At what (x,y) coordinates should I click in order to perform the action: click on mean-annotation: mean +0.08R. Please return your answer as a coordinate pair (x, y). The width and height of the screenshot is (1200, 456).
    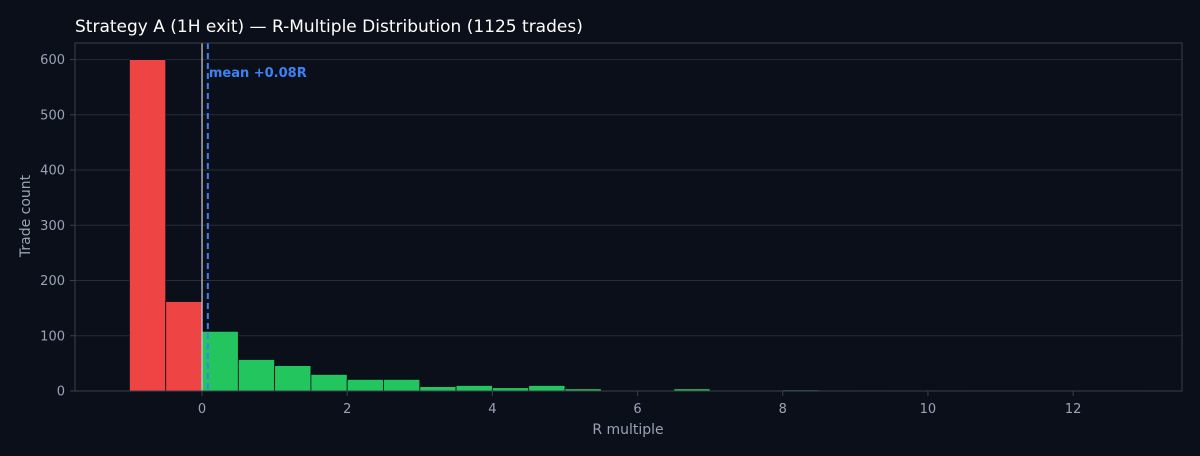
    Looking at the image, I should click on (258, 73).